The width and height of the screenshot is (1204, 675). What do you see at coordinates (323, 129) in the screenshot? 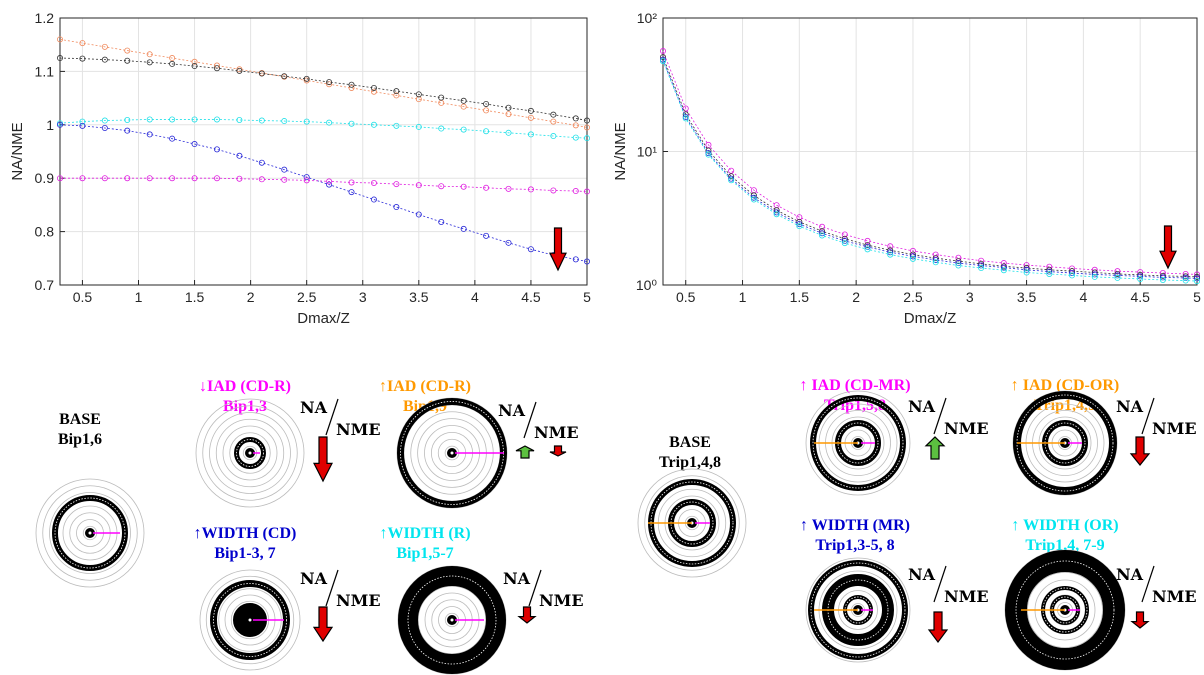
I see `series-line` at bounding box center [323, 129].